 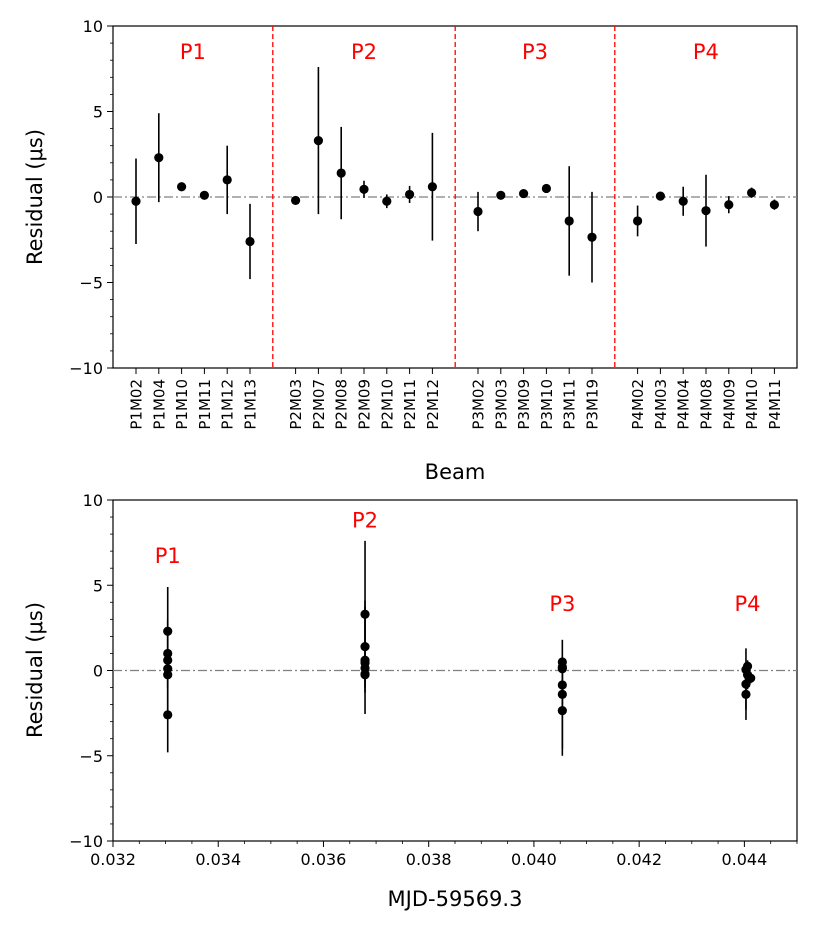 What do you see at coordinates (91, 756) in the screenshot?
I see `bottom-y-tick-label: −5` at bounding box center [91, 756].